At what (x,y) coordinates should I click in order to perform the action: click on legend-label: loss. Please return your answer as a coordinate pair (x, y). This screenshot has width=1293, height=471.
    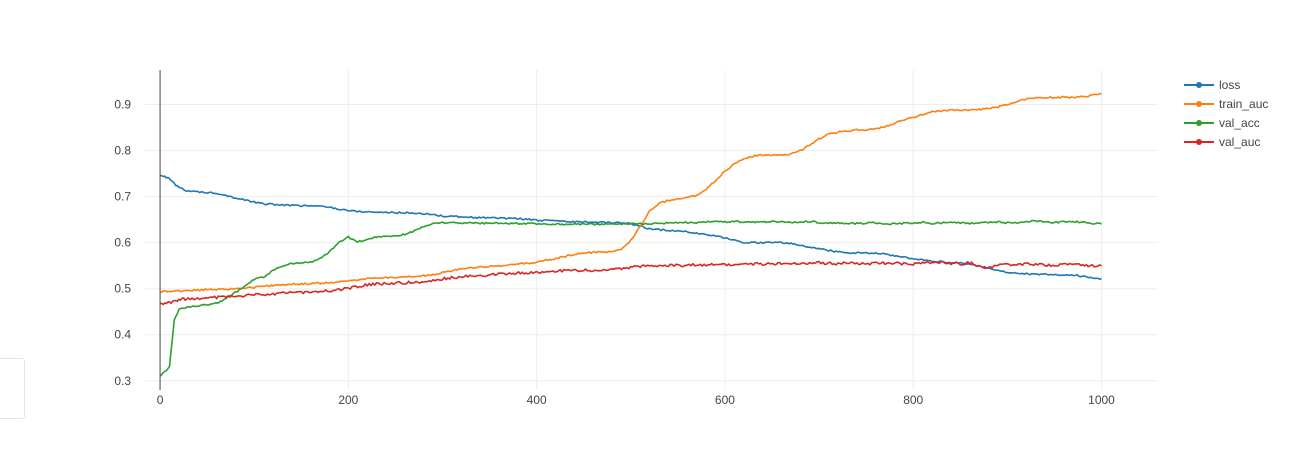
    Looking at the image, I should click on (1229, 85).